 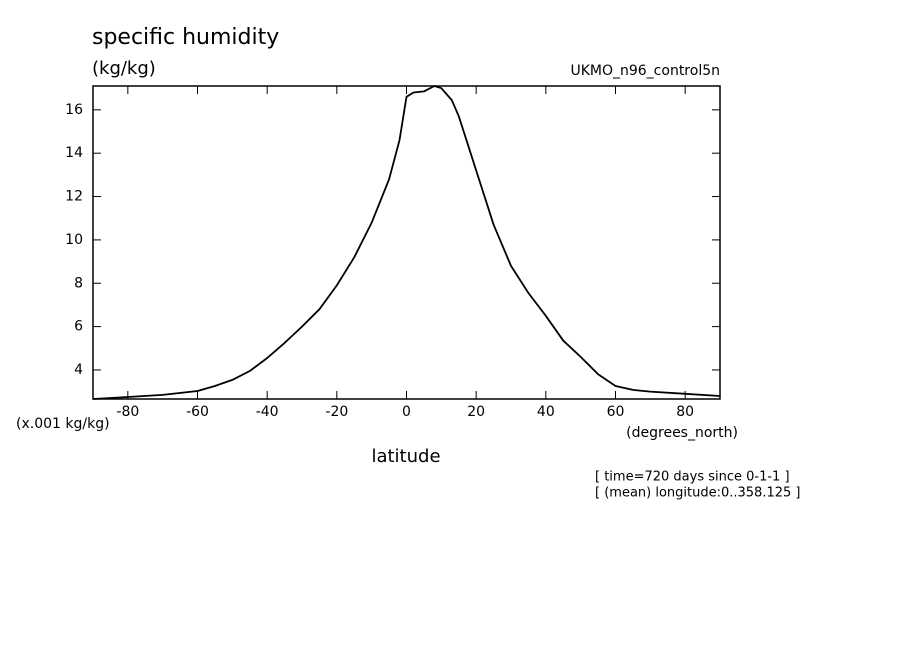 What do you see at coordinates (546, 412) in the screenshot?
I see `x-tick-label: 40` at bounding box center [546, 412].